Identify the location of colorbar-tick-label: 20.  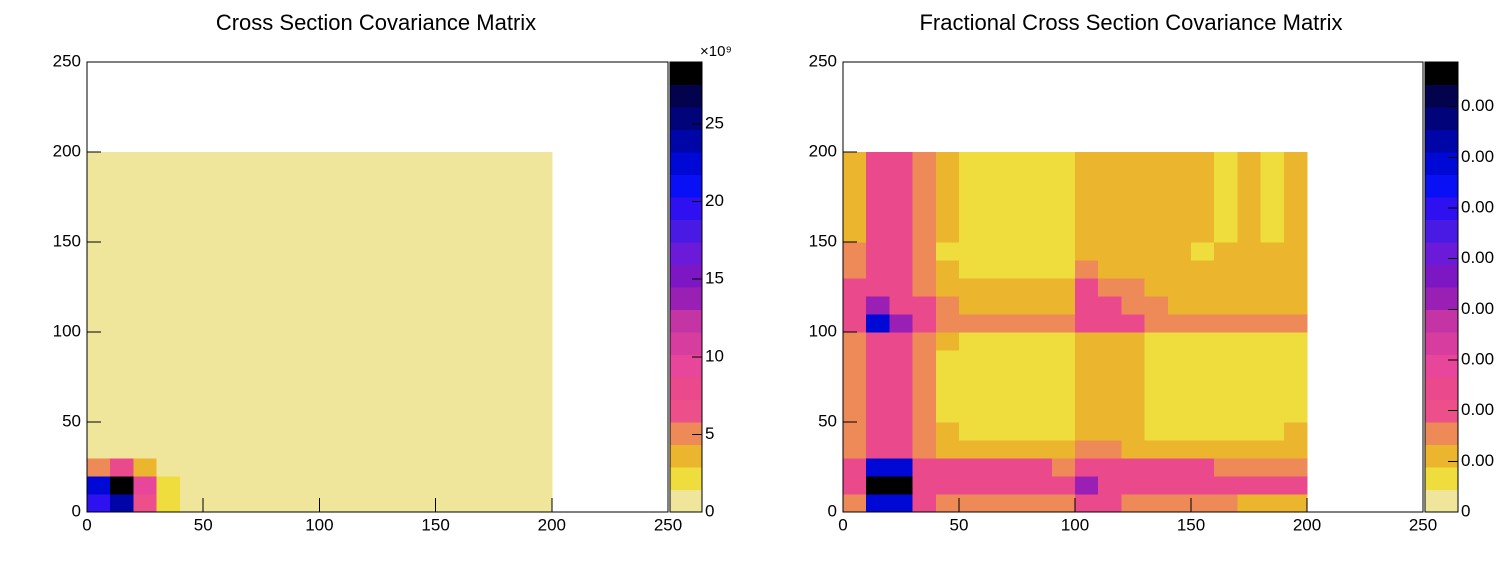
(714, 200).